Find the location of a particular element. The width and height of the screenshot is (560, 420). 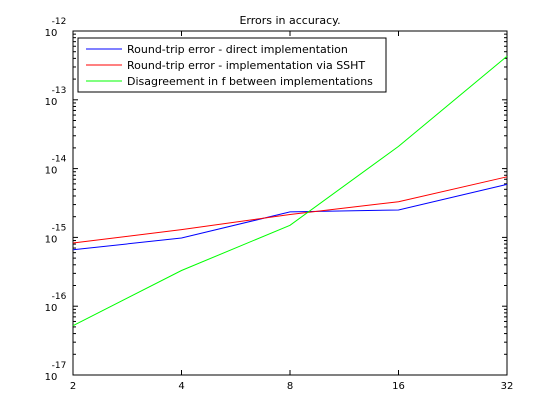

legend-box is located at coordinates (232, 65).